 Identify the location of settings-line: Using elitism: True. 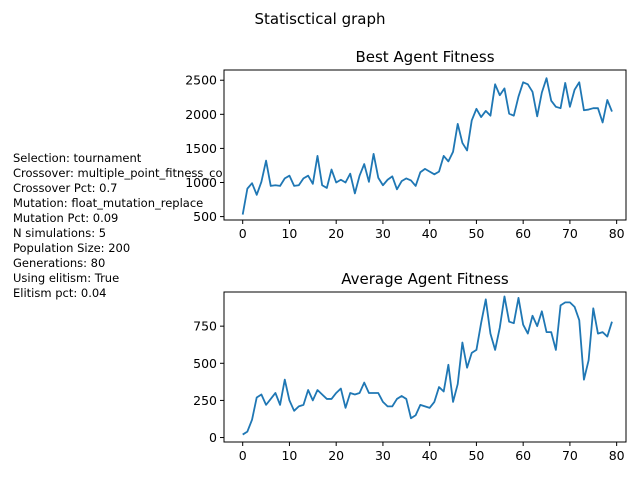
(66, 278).